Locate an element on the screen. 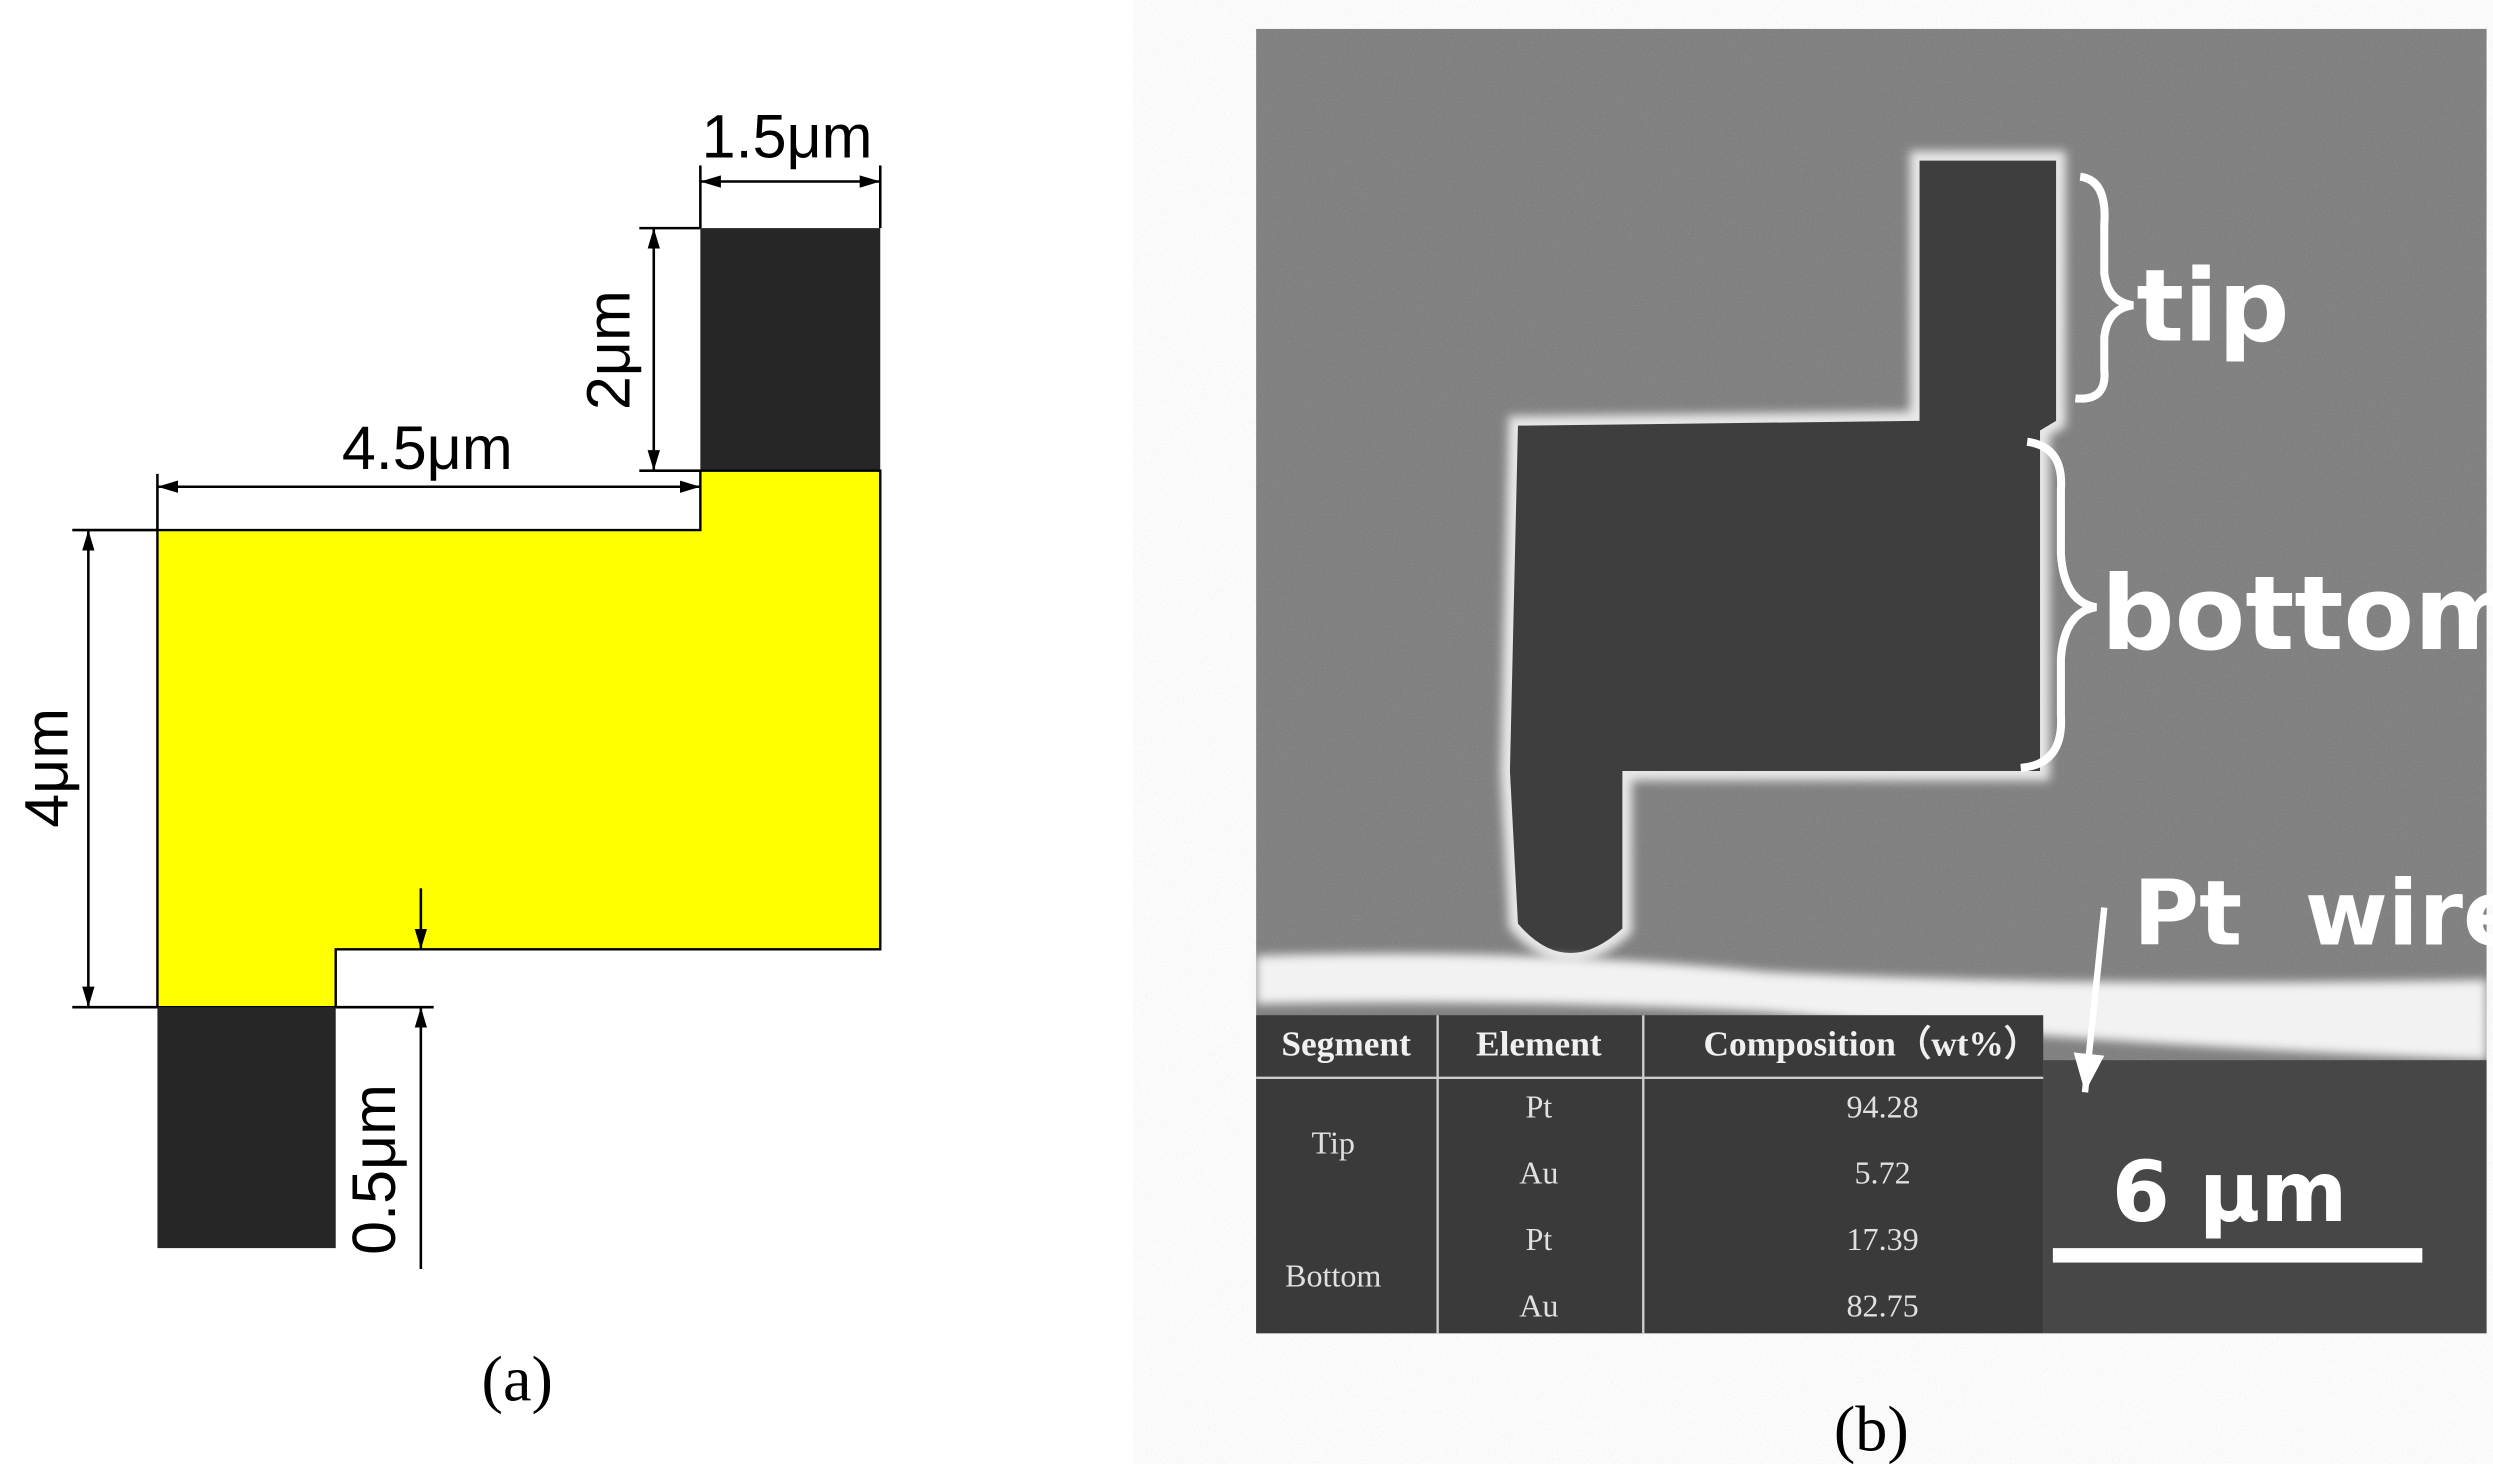 The height and width of the screenshot is (1469, 2493). table-header: Composition（wt%） is located at coordinates (1872, 1043).